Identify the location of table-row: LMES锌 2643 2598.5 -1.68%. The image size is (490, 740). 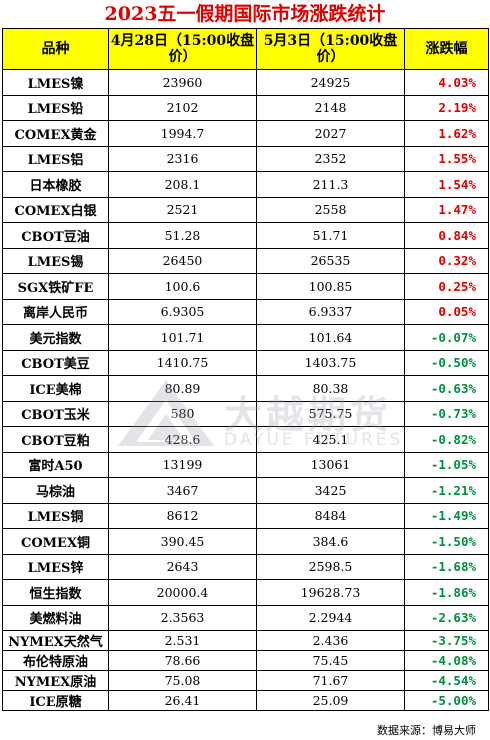
(245, 566).